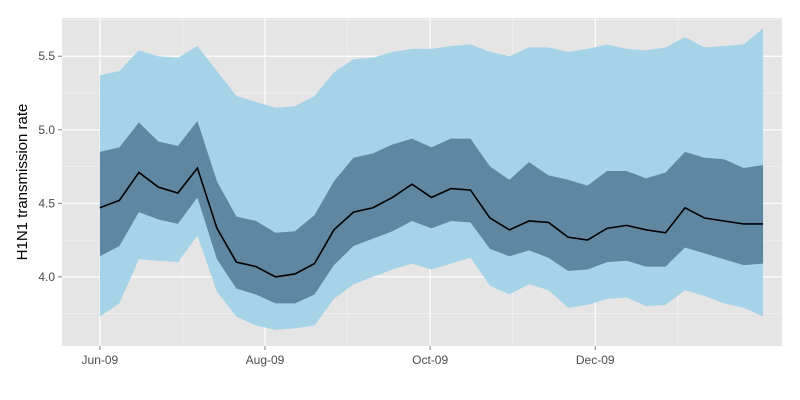  What do you see at coordinates (46, 203) in the screenshot?
I see `y-tick-label: 4.5` at bounding box center [46, 203].